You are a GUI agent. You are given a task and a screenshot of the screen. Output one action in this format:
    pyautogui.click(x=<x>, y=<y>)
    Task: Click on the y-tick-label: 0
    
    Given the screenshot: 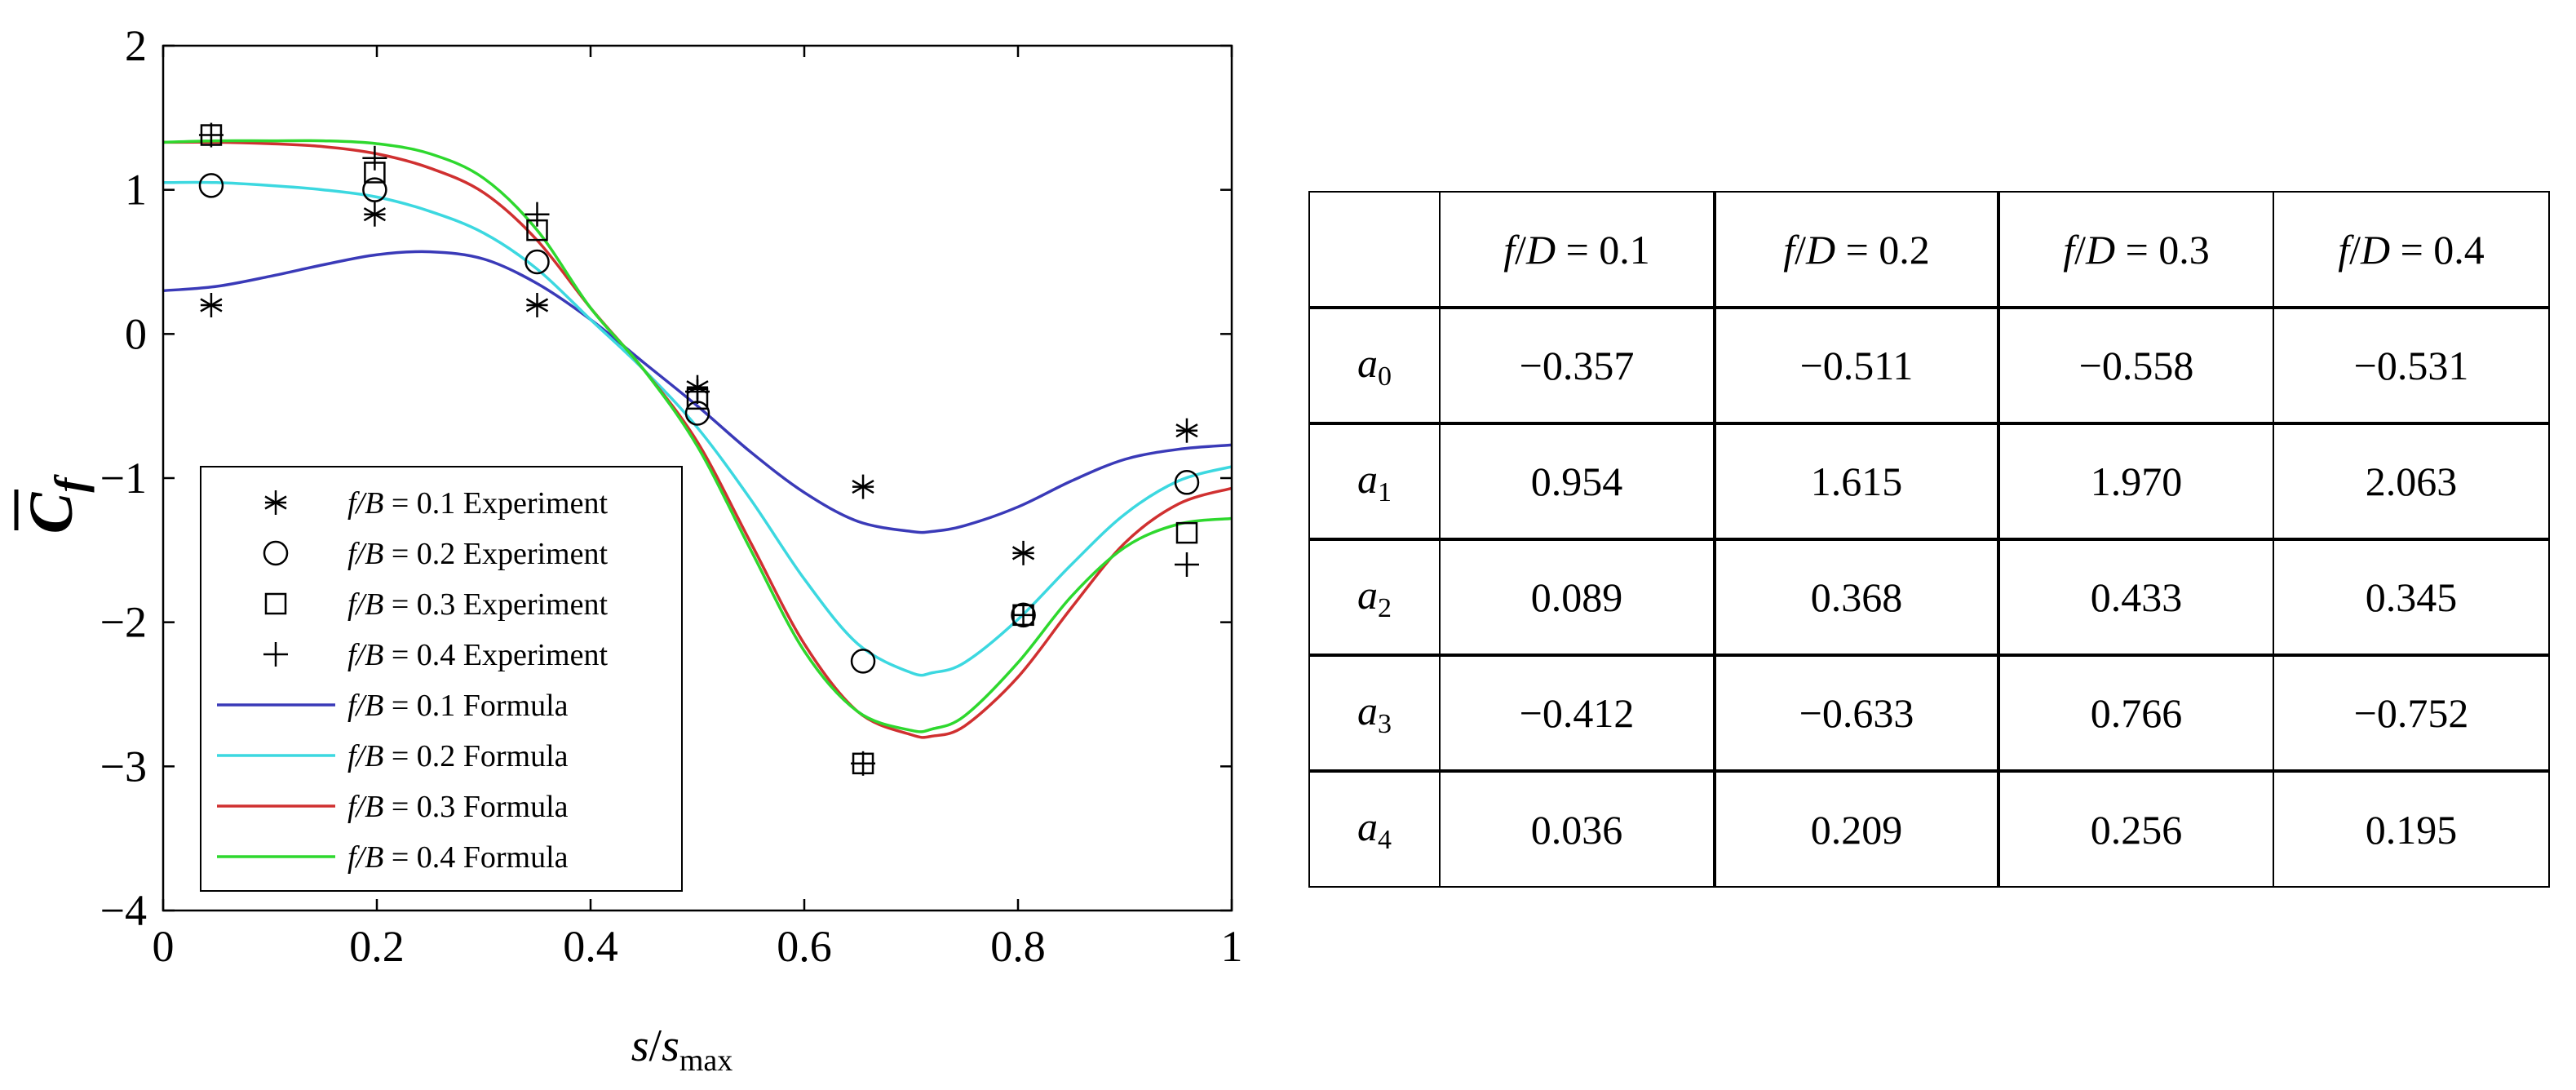 What is the action you would take?
    pyautogui.click(x=136, y=333)
    